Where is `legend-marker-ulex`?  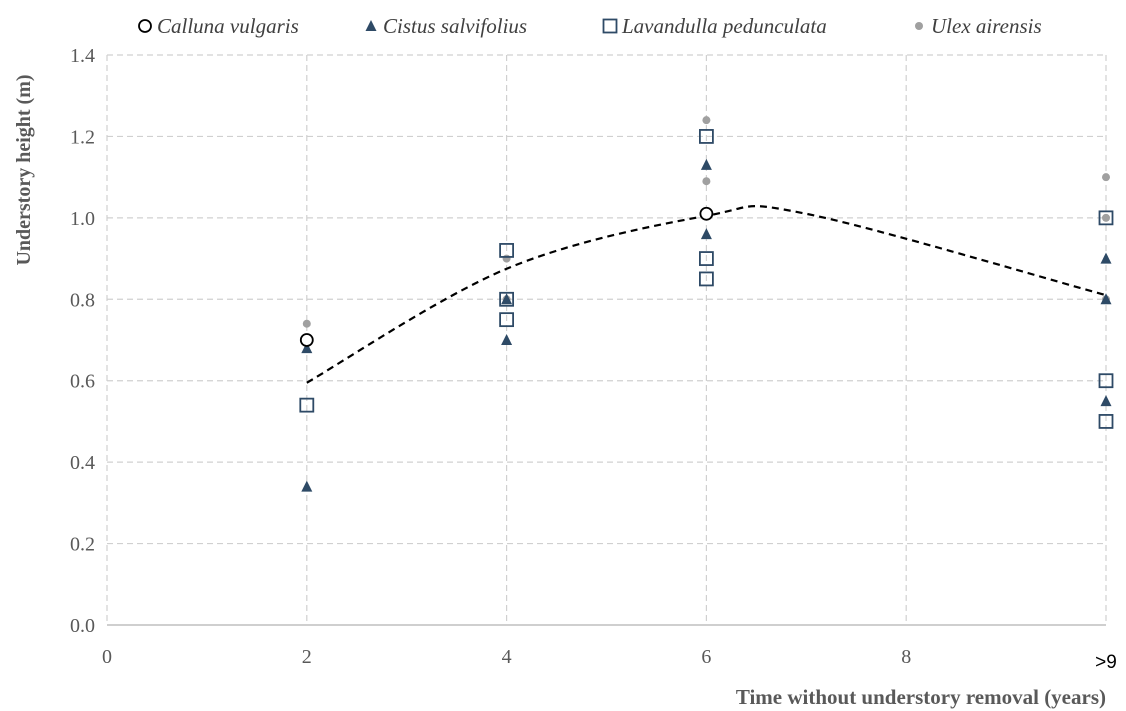 legend-marker-ulex is located at coordinates (919, 26).